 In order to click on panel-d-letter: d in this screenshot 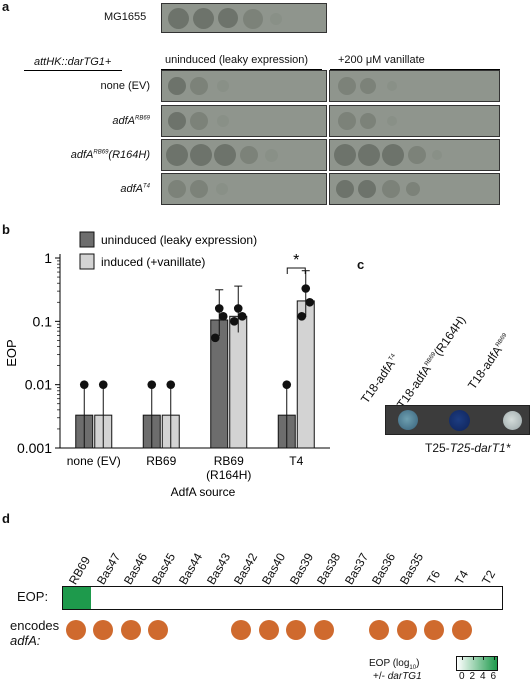, I will do `click(6, 518)`.